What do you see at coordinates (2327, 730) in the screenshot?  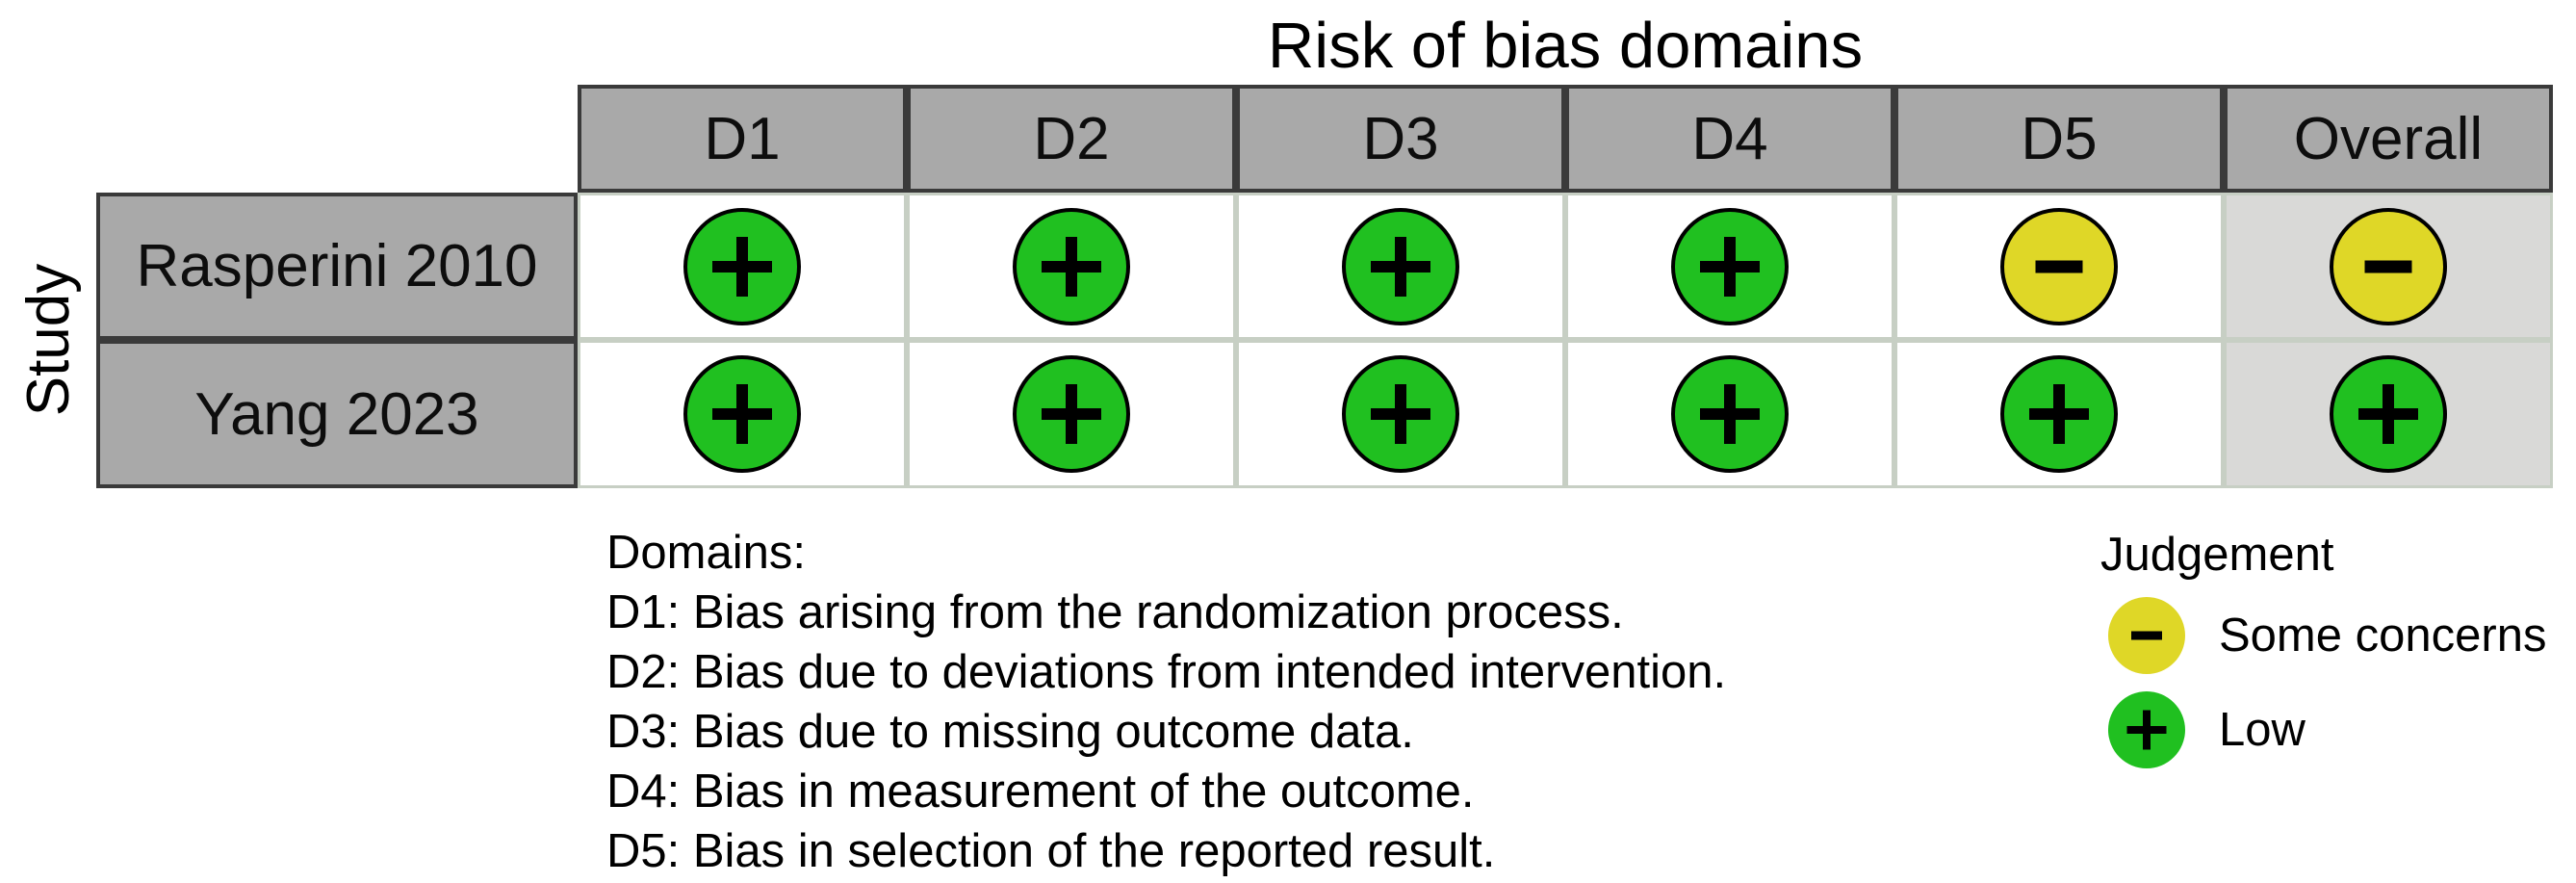 I see `judgement-legend-item: Low` at bounding box center [2327, 730].